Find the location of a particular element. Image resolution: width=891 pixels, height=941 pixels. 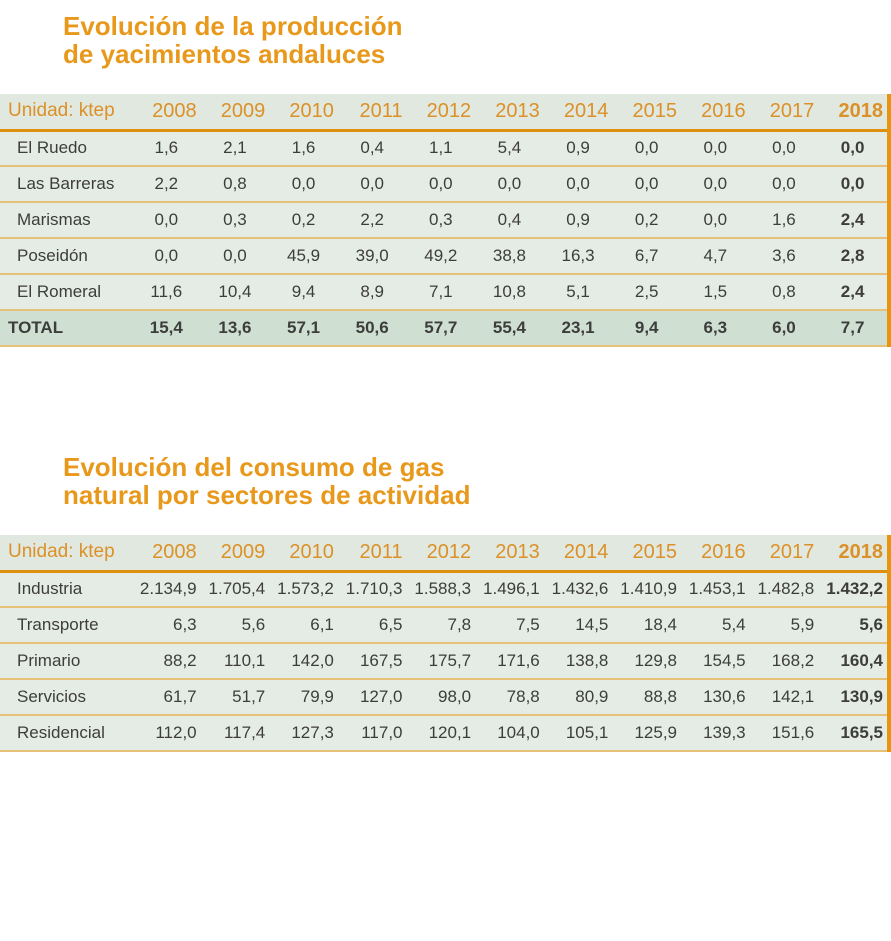

value-cell: 129,8 is located at coordinates (646, 661).